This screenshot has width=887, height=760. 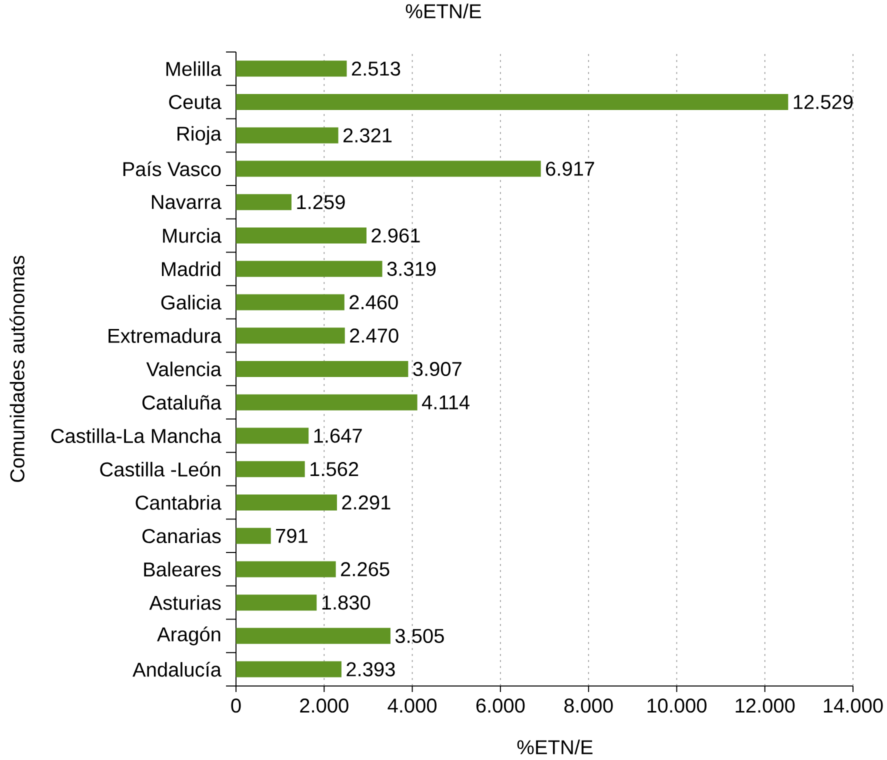 I want to click on chart-title: %ETN/E, so click(x=443, y=11).